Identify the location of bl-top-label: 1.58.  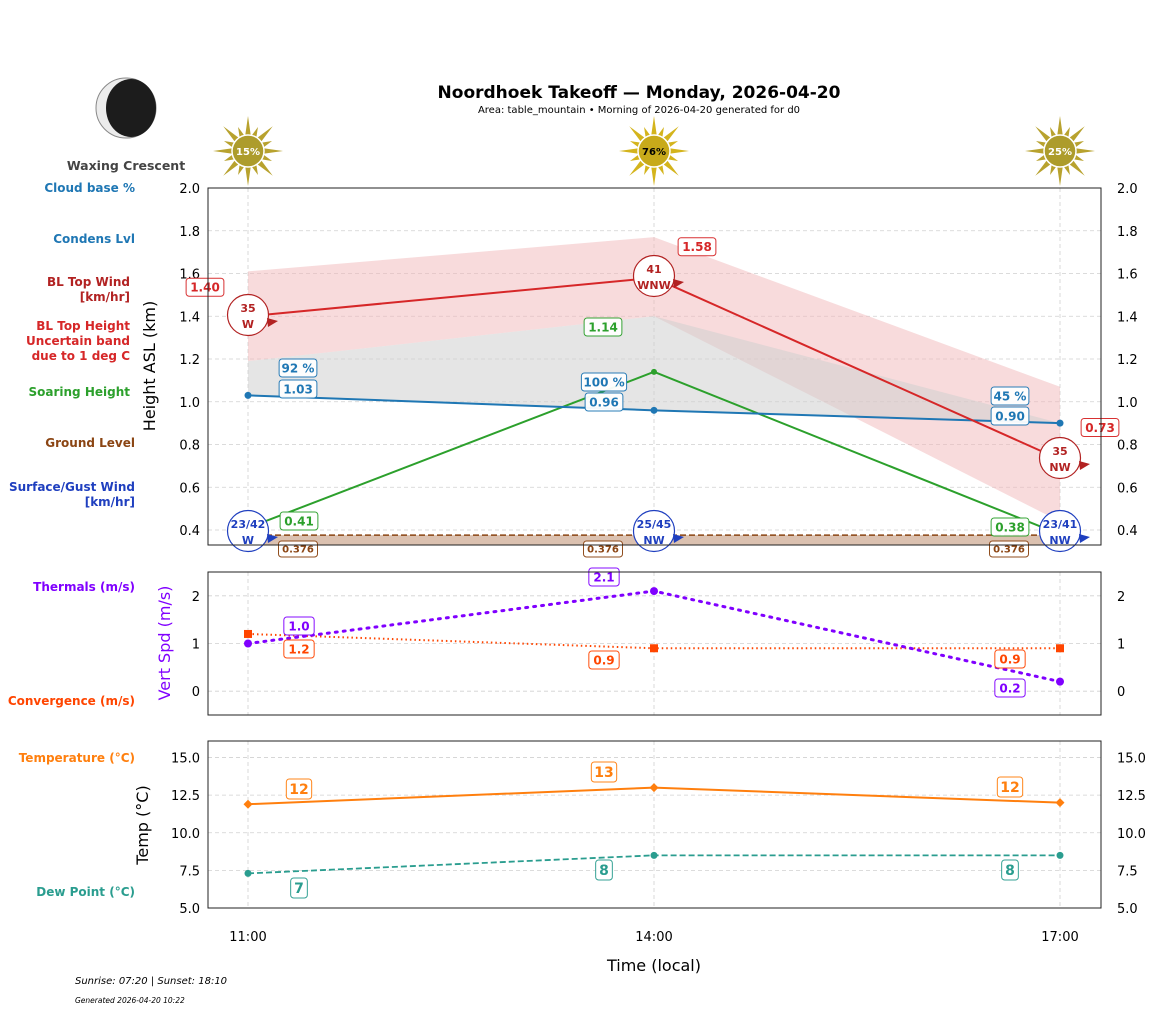
(697, 247).